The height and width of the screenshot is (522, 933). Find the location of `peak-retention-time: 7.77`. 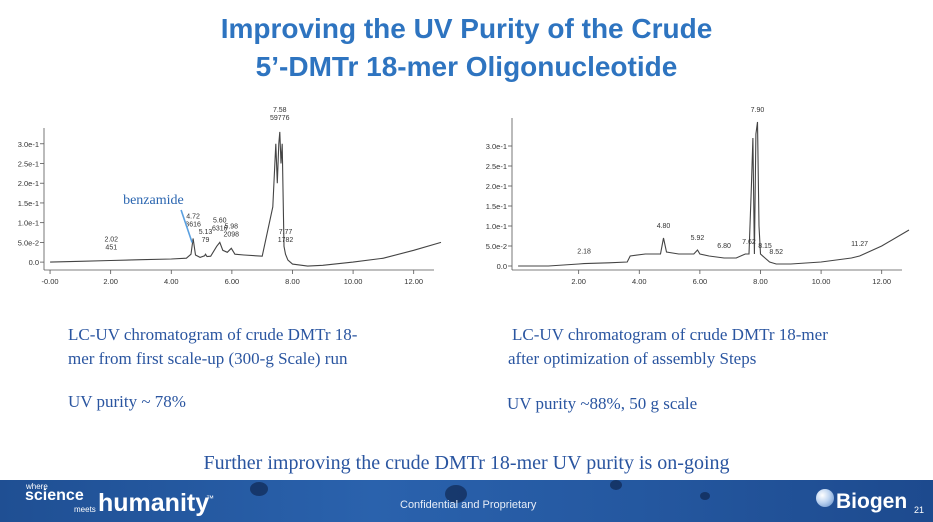

peak-retention-time: 7.77 is located at coordinates (286, 232).